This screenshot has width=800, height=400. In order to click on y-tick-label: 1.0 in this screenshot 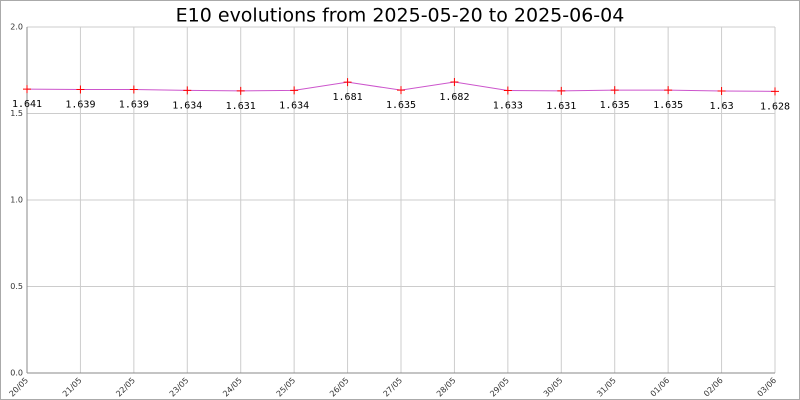, I will do `click(16, 200)`.